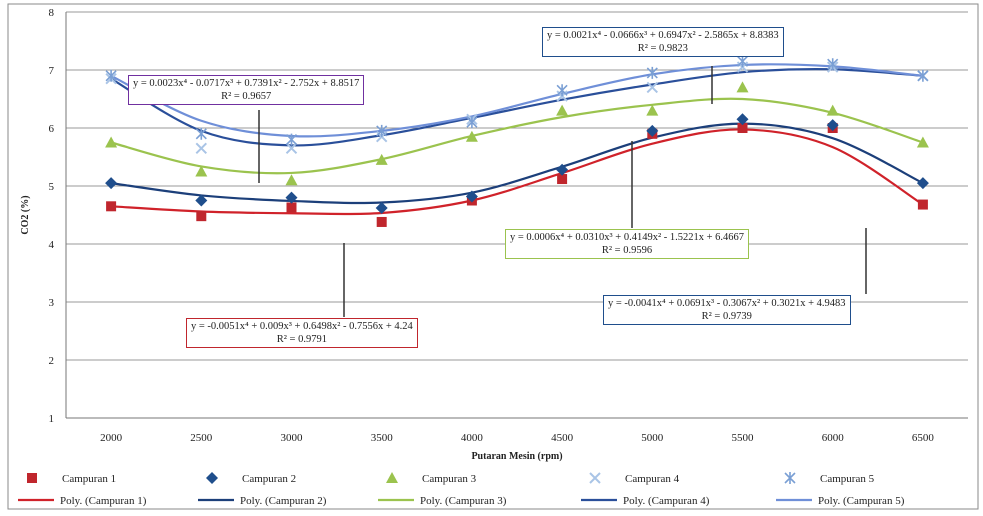  Describe the element at coordinates (743, 438) in the screenshot. I see `x-tick-label: 5500` at that location.